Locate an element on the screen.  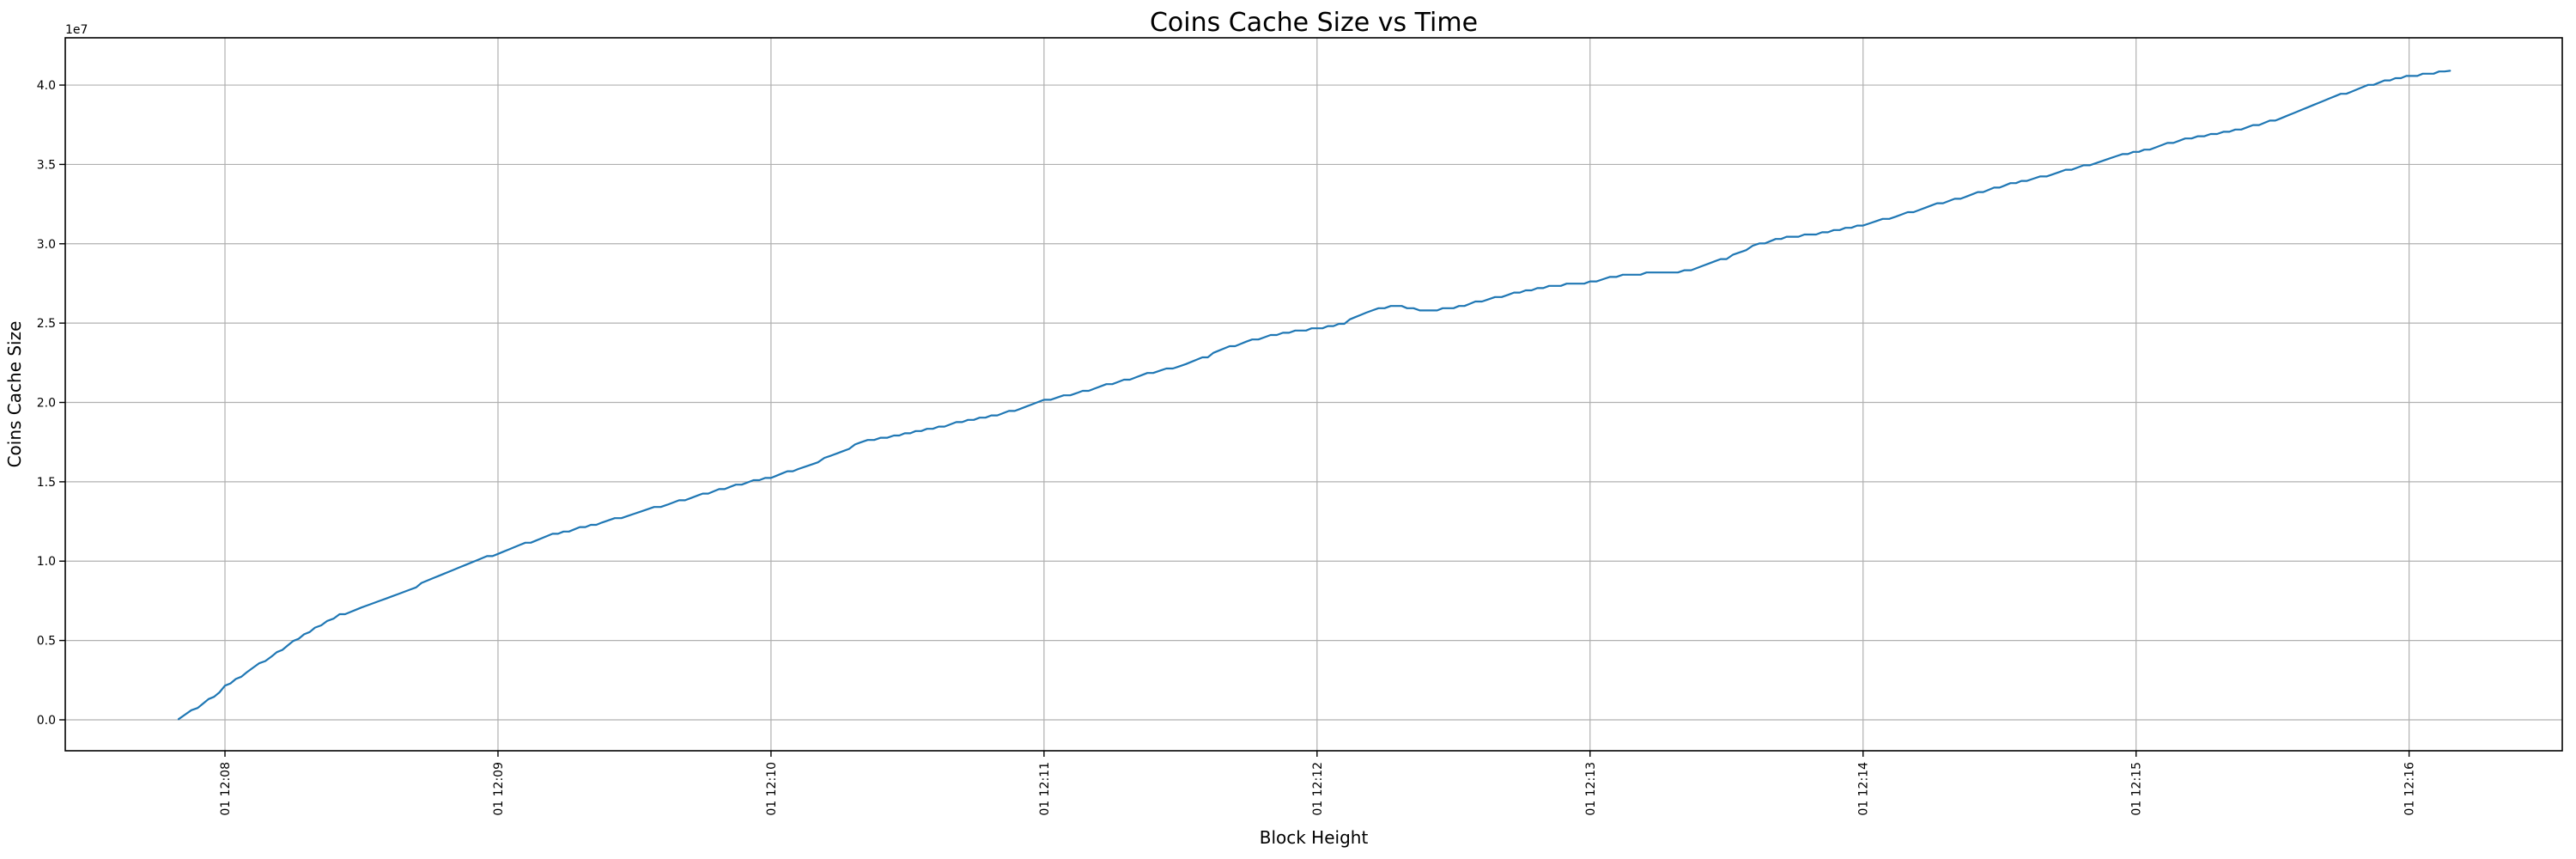
x-axis-label: Block Height is located at coordinates (1314, 837).